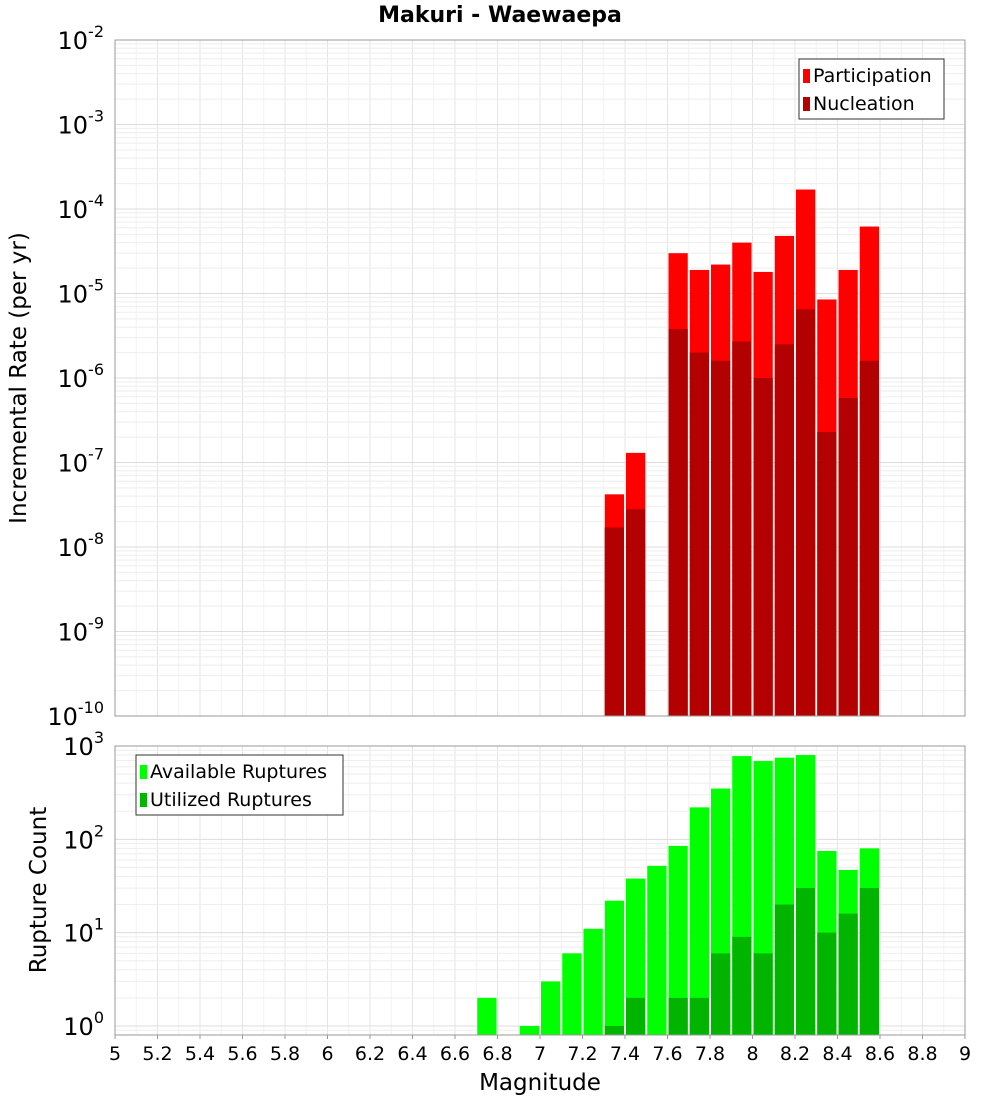 This screenshot has width=1000, height=1100. Describe the element at coordinates (965, 1054) in the screenshot. I see `x-tick-label: 9` at that location.